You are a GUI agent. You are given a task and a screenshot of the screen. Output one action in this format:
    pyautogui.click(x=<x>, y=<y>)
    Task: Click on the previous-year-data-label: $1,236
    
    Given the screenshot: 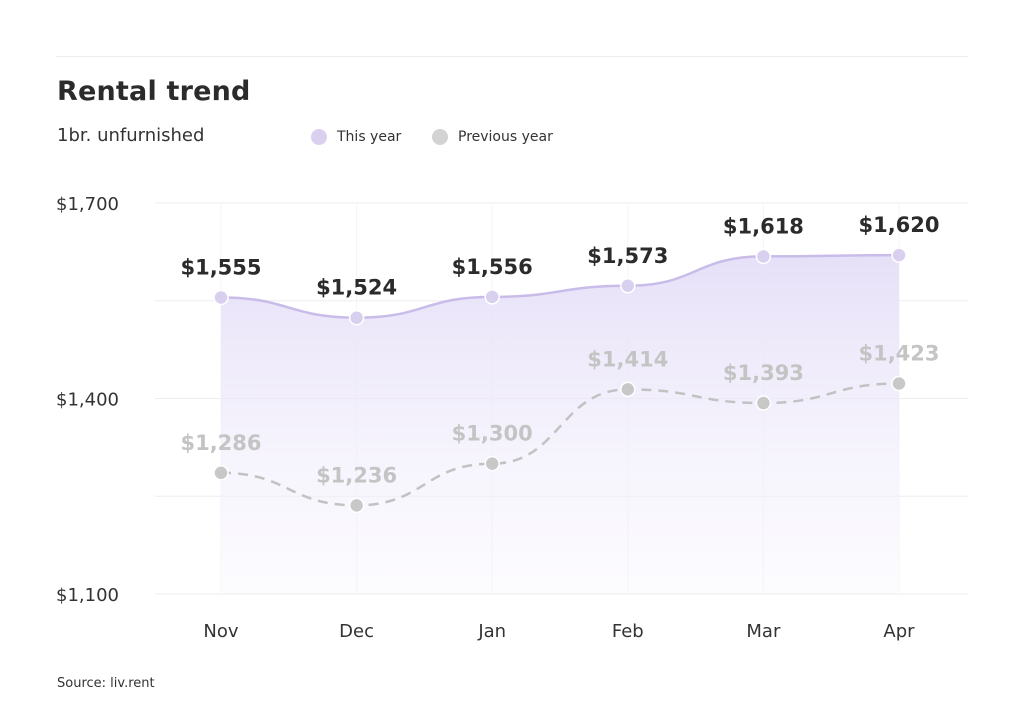 What is the action you would take?
    pyautogui.click(x=356, y=475)
    